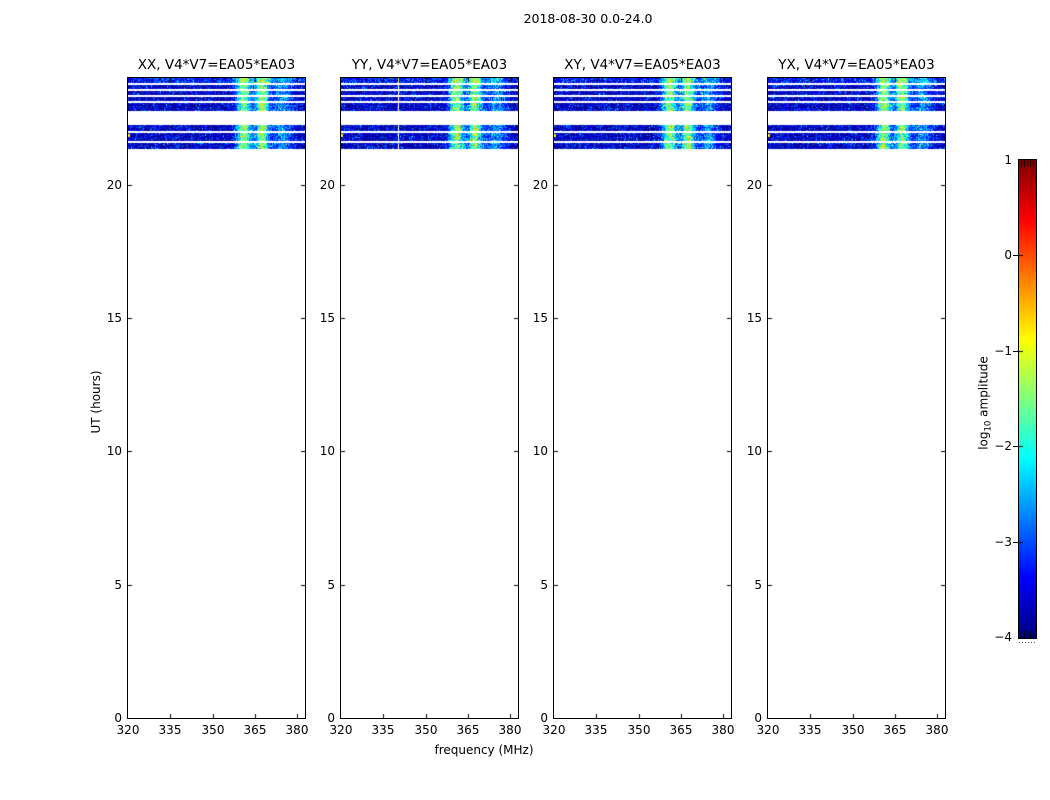  What do you see at coordinates (642, 65) in the screenshot?
I see `panel-title: XY, V4*V7=EA05*EA03` at bounding box center [642, 65].